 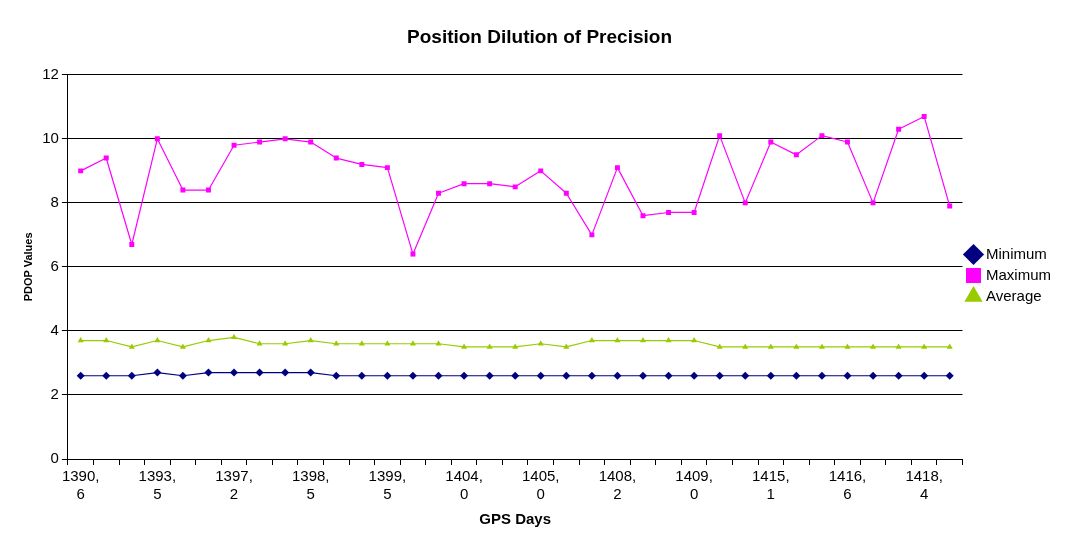 What do you see at coordinates (80, 485) in the screenshot?
I see `x-tick-label: 1390, 6` at bounding box center [80, 485].